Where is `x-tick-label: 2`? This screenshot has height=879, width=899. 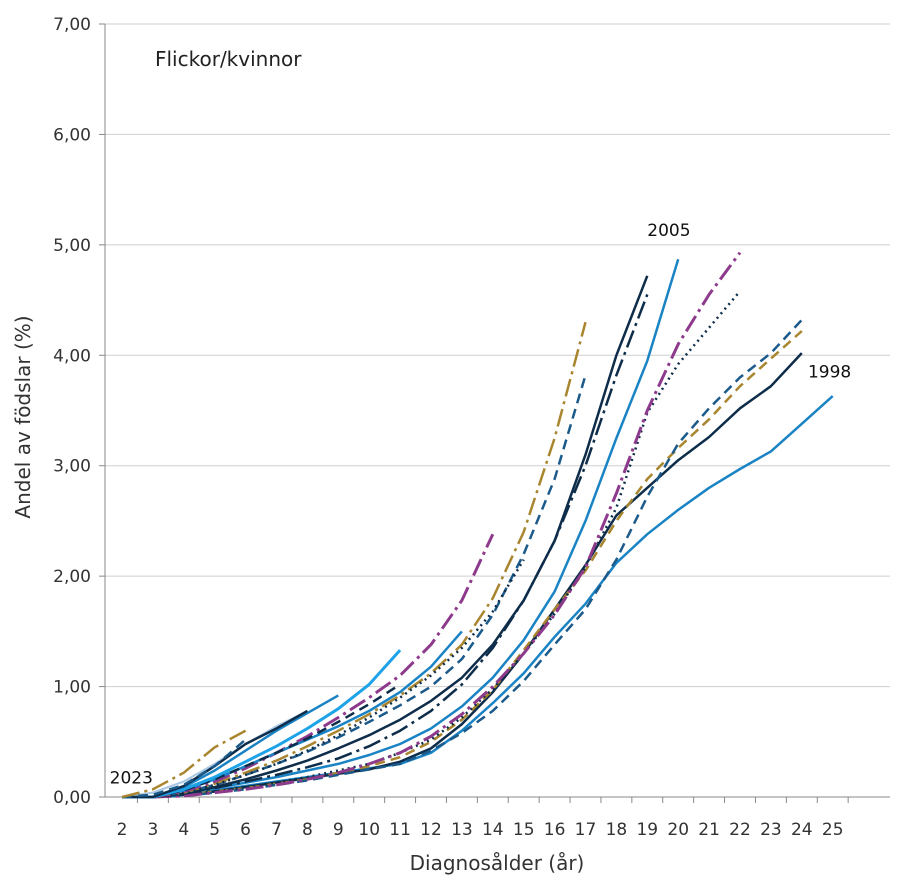 x-tick-label: 2 is located at coordinates (122, 830).